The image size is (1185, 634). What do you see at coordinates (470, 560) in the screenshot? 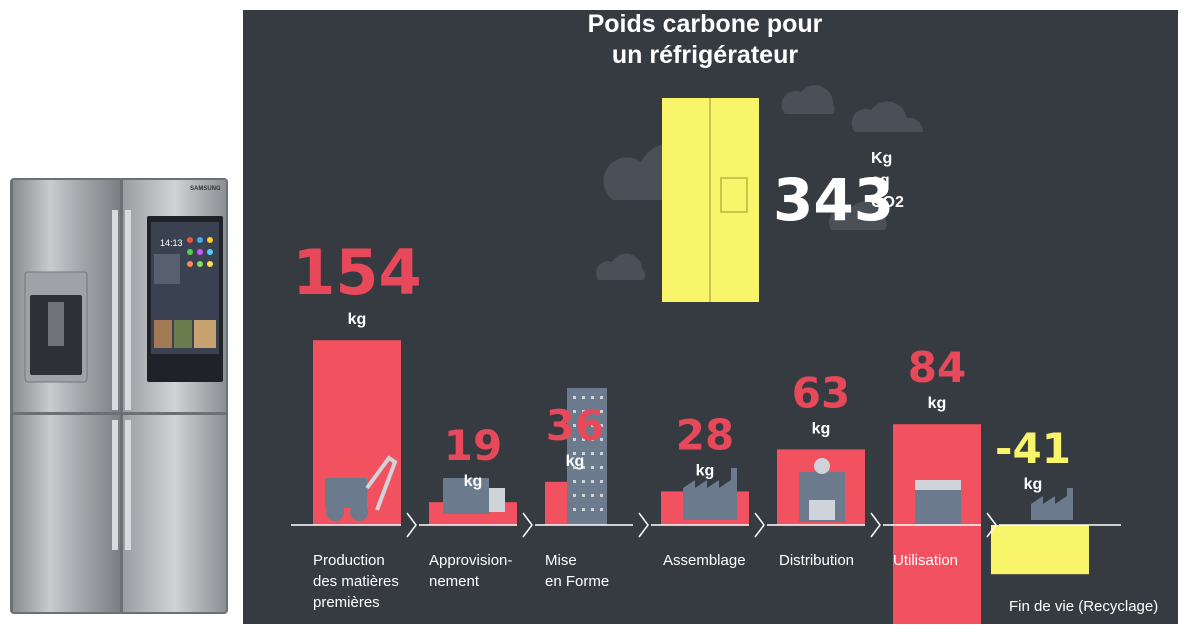
I see `category-label-1: Approvision-` at bounding box center [470, 560].